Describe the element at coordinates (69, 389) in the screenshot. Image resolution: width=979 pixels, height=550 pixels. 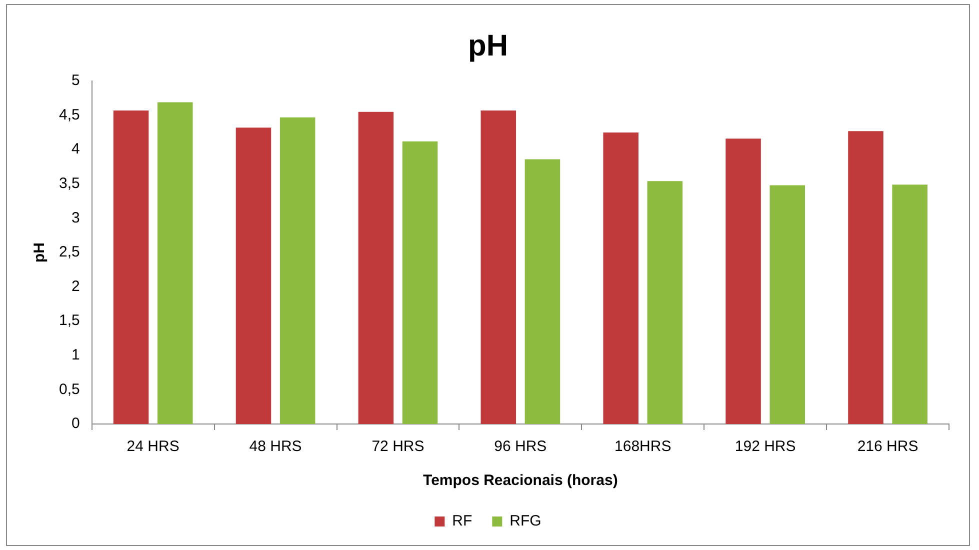
I see `y-tick-label: 0,5` at that location.